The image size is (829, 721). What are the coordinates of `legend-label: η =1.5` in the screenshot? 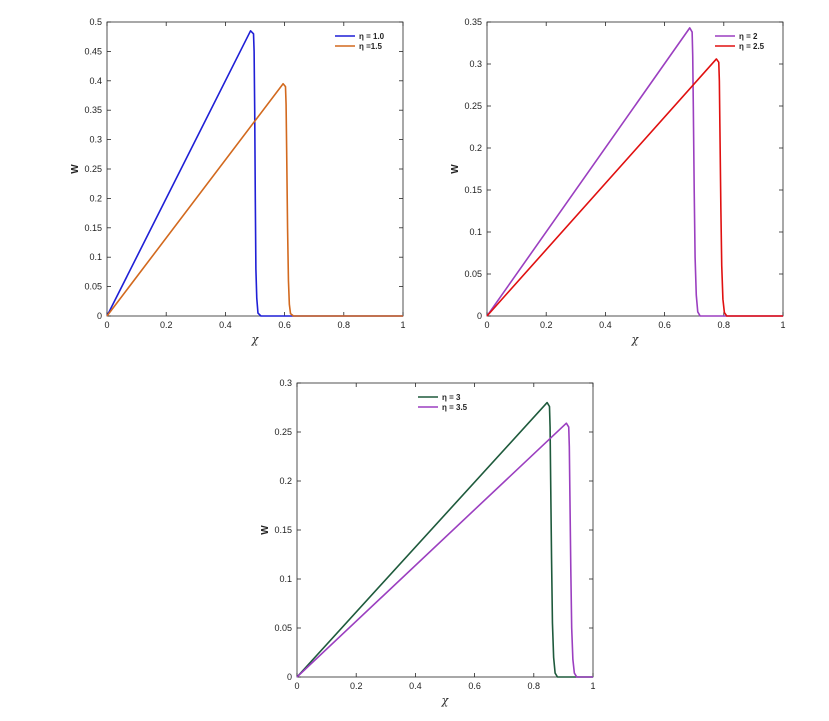 It's located at (370, 46).